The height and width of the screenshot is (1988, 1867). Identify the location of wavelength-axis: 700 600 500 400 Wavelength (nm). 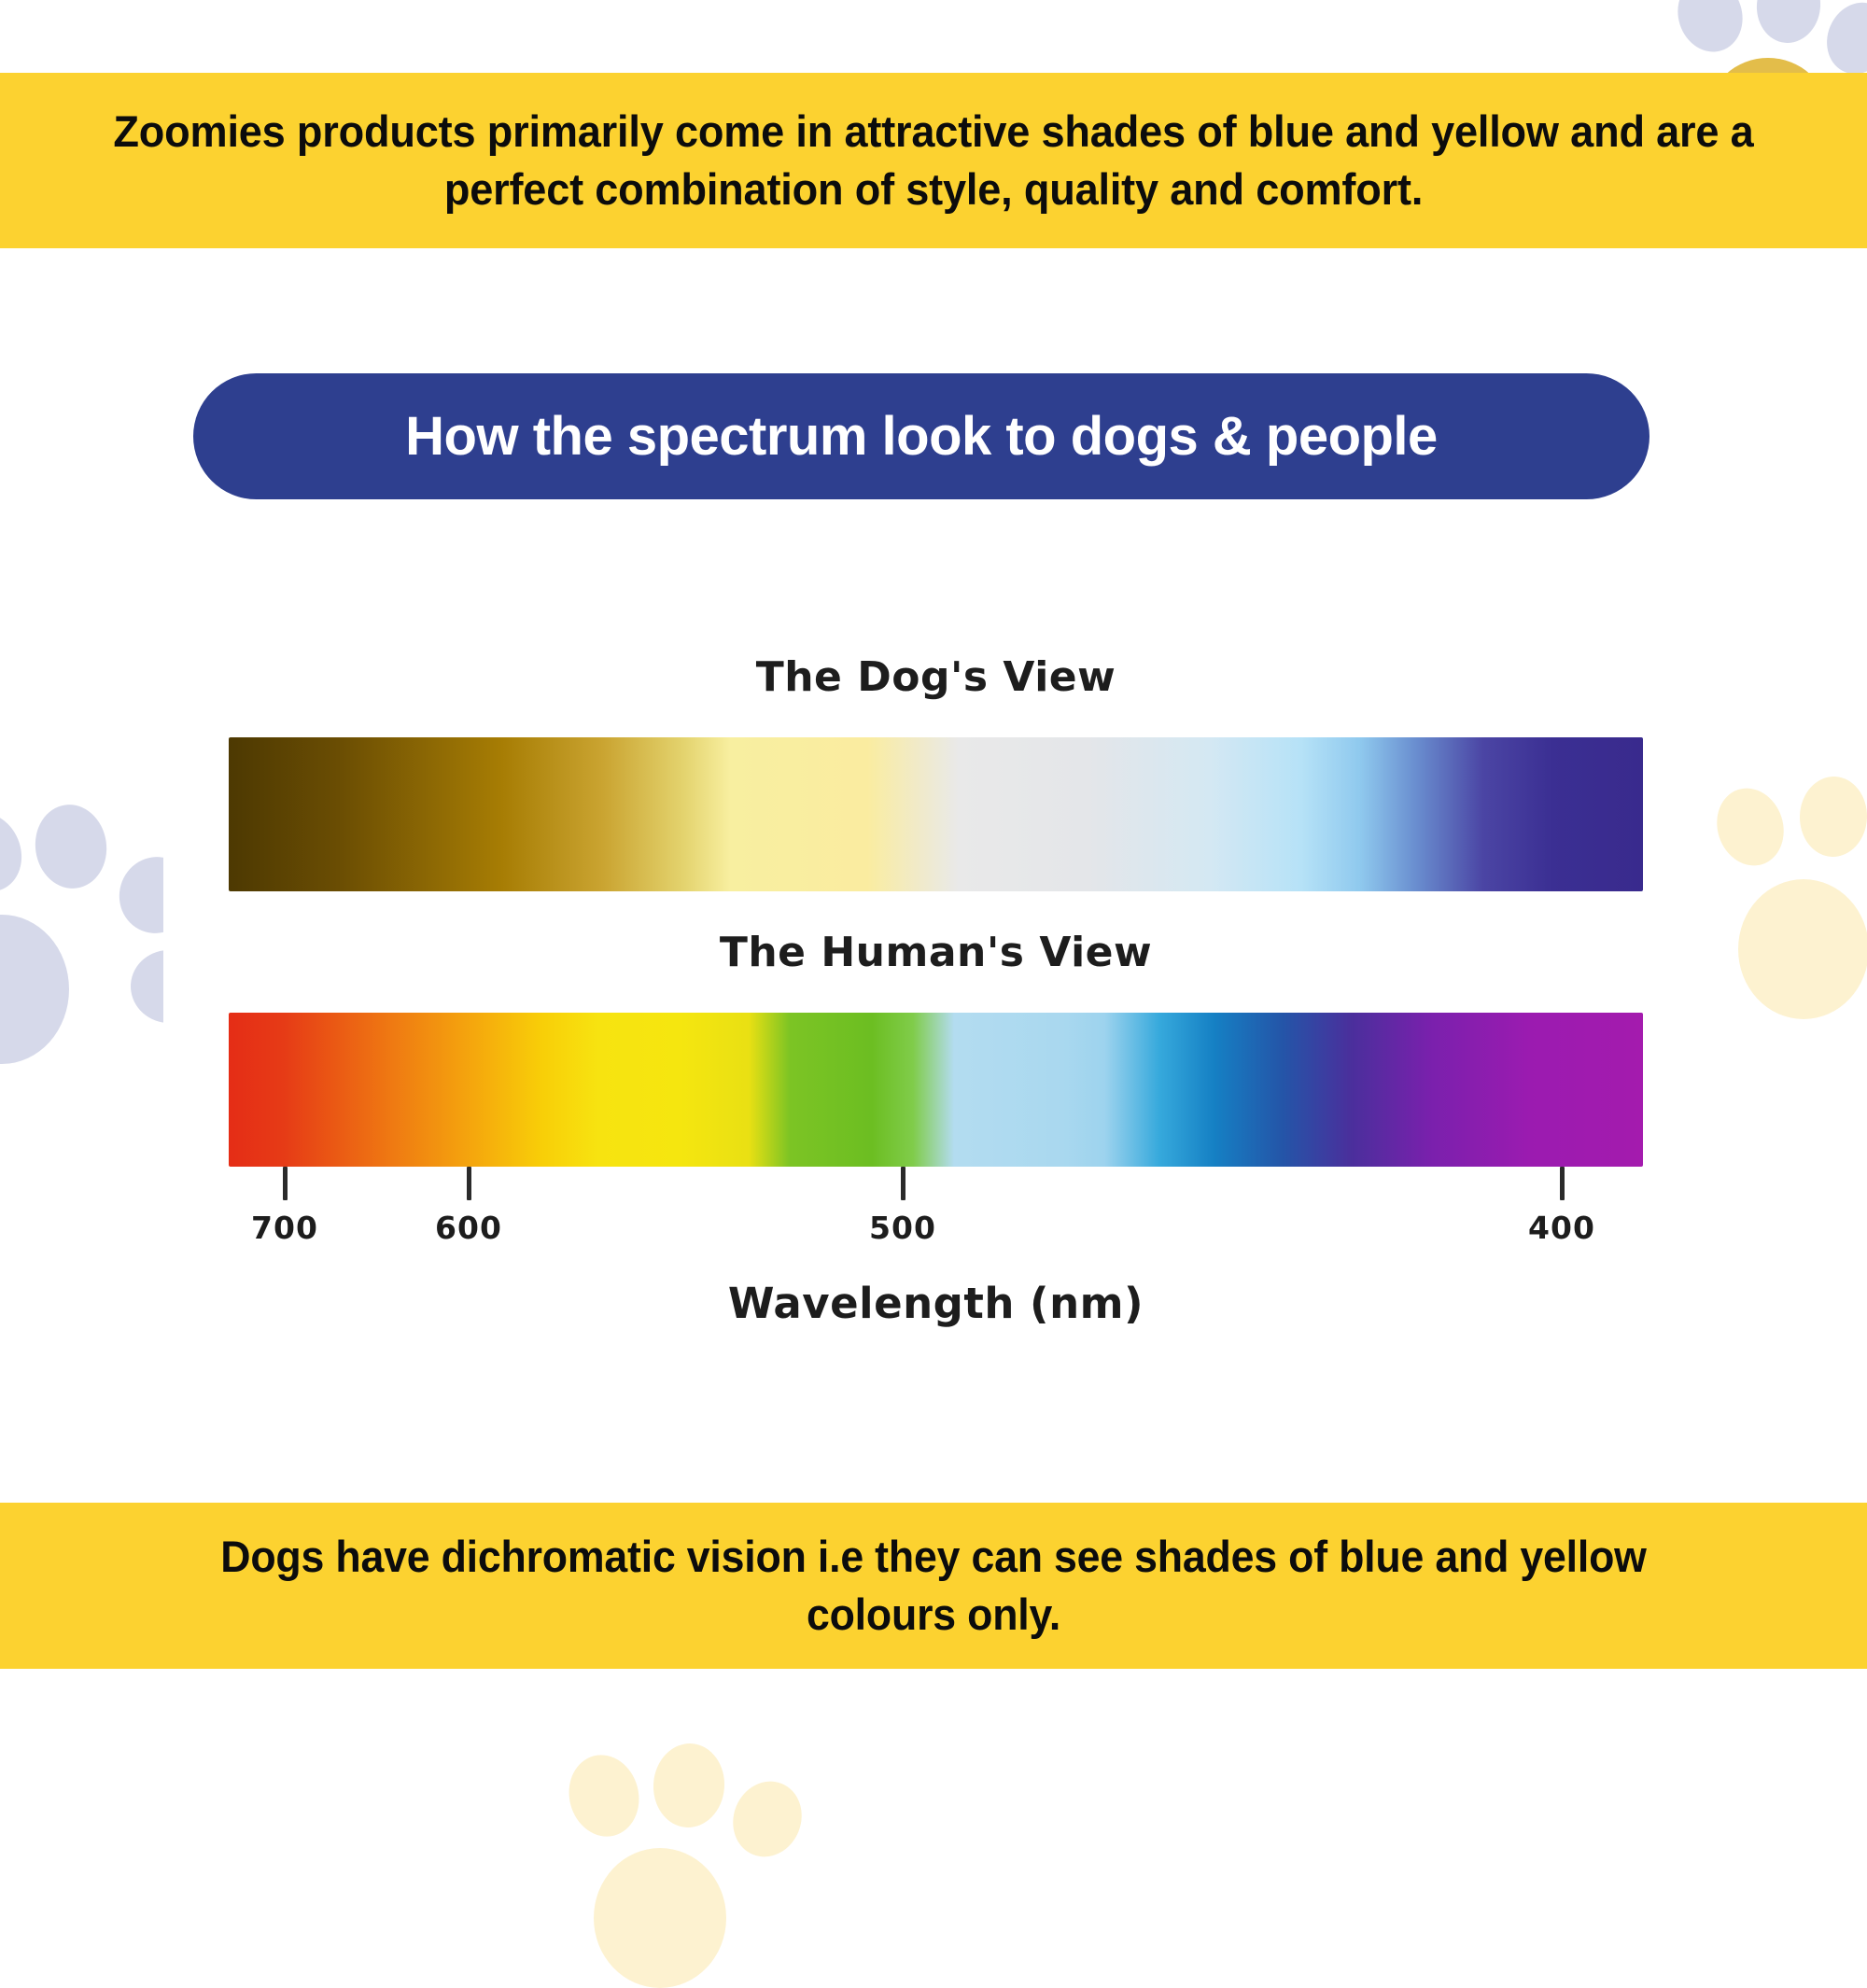
(936, 1267).